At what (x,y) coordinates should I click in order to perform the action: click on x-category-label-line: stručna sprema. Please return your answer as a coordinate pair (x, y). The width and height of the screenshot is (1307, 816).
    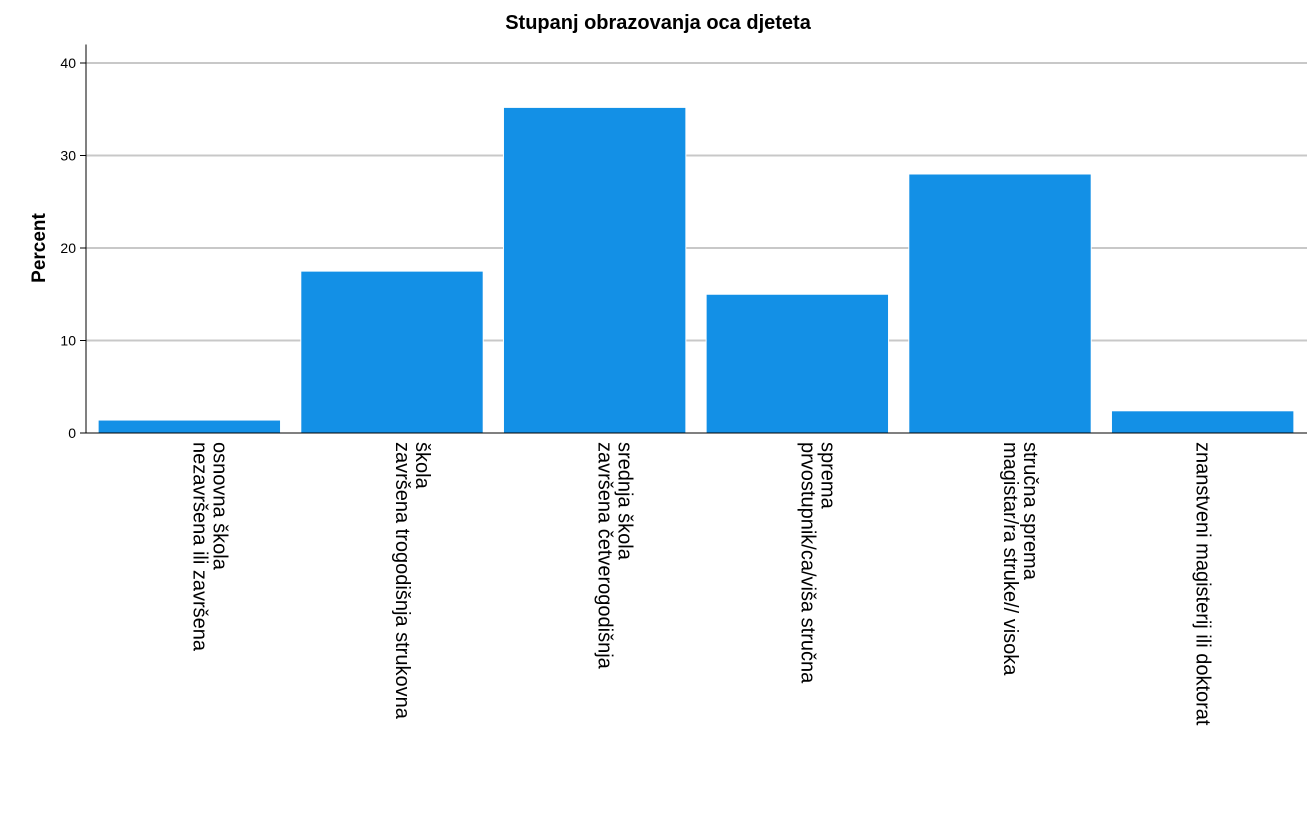
    Looking at the image, I should click on (1030, 511).